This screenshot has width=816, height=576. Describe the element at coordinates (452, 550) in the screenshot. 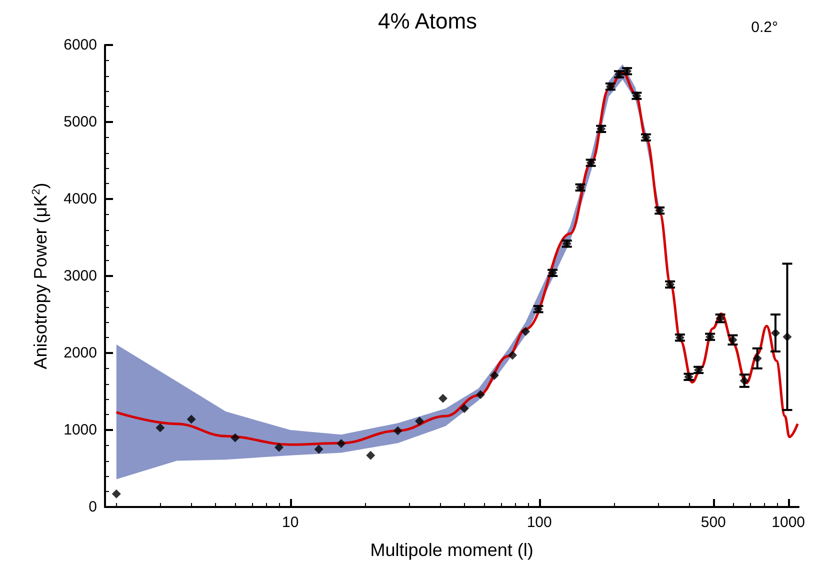

I see `x-axis-title: Multipole moment (l)` at that location.